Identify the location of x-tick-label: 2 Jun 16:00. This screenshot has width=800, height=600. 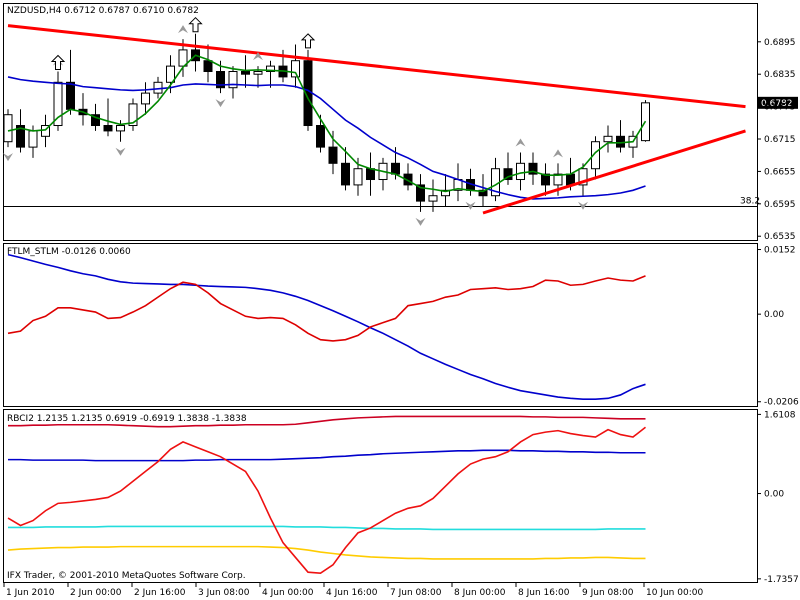
(160, 593).